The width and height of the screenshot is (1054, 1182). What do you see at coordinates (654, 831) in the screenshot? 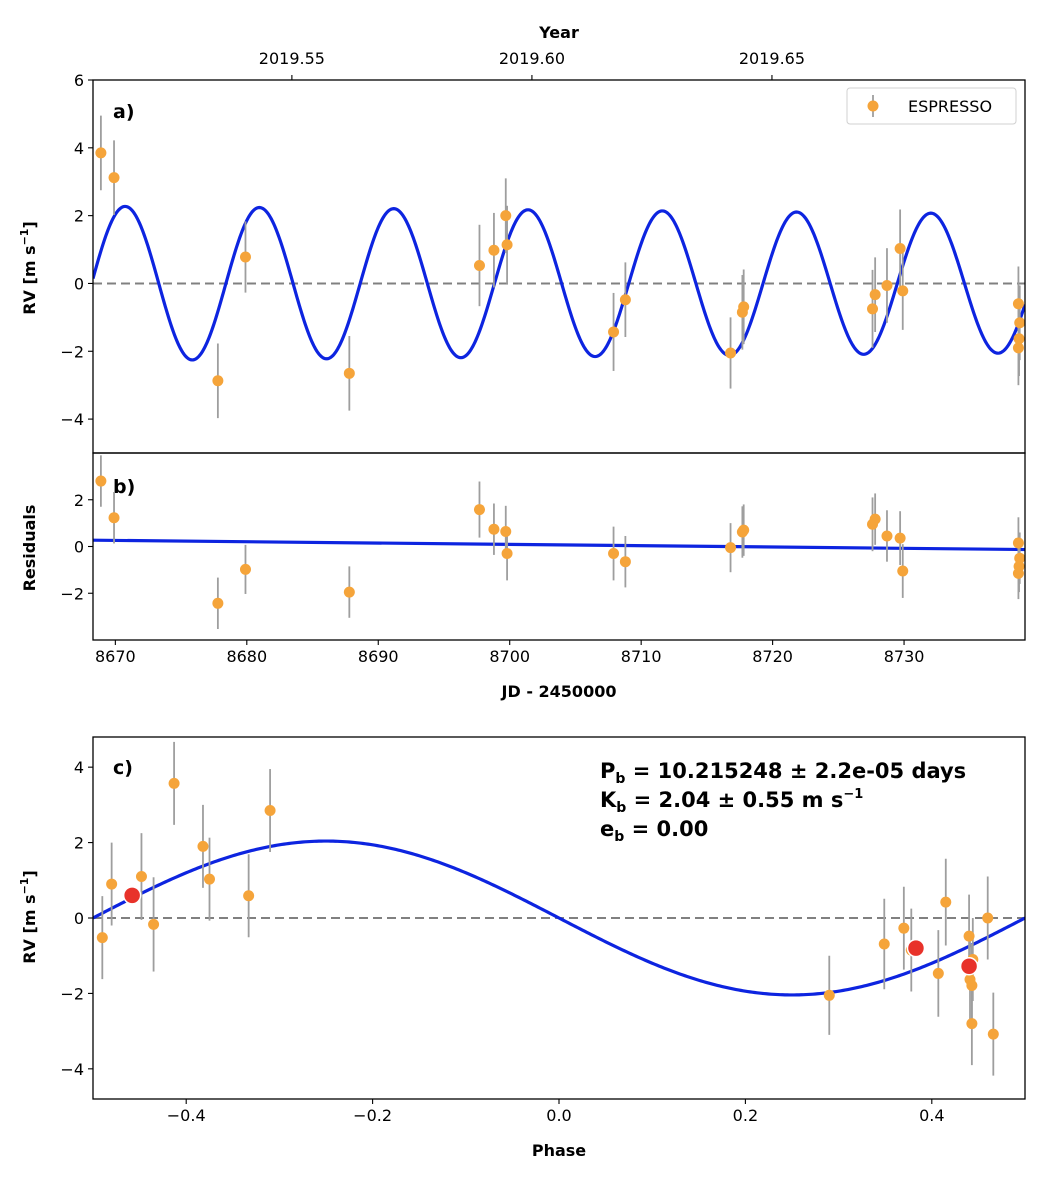
I see `annotation-eccentricity: eb = 0.00` at bounding box center [654, 831].